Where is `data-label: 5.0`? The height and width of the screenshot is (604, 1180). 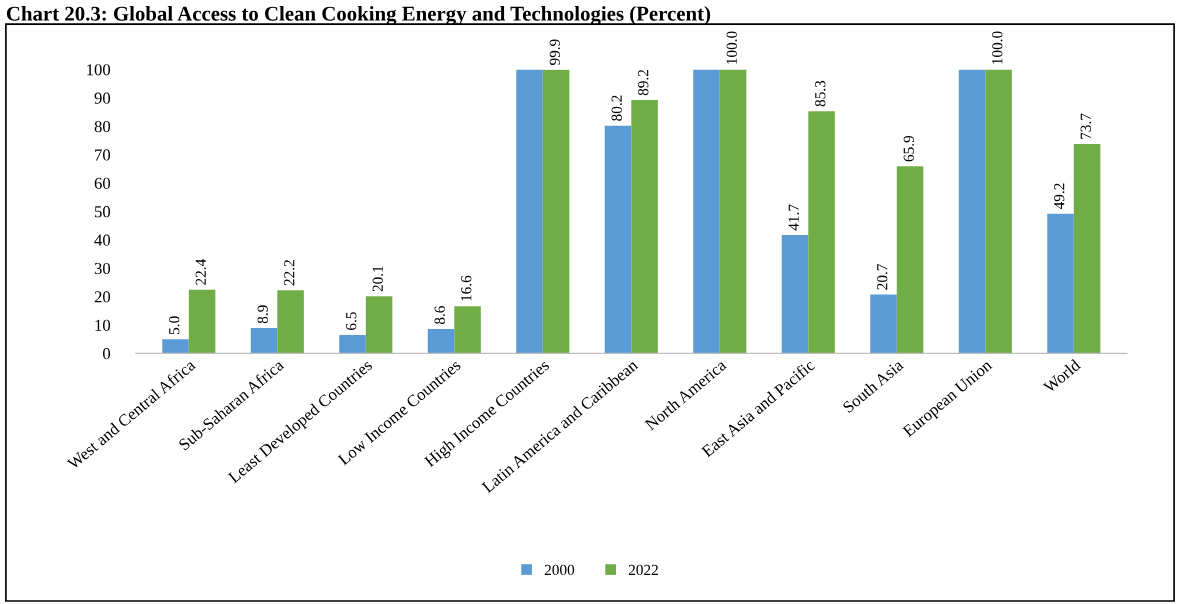 data-label: 5.0 is located at coordinates (174, 325).